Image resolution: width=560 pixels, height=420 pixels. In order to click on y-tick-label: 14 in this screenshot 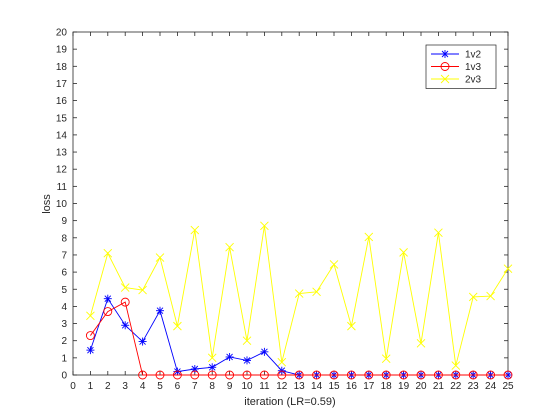, I will do `click(62, 135)`.